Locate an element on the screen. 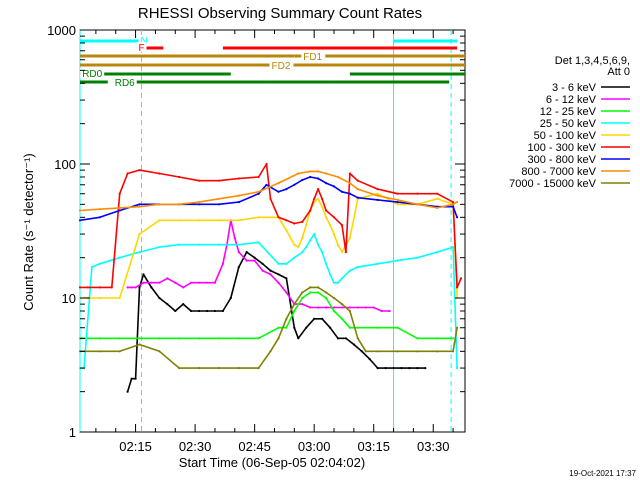 Image resolution: width=640 pixels, height=480 pixels. chart-title: RHESSI Observing Summary Count Rates is located at coordinates (280, 13).